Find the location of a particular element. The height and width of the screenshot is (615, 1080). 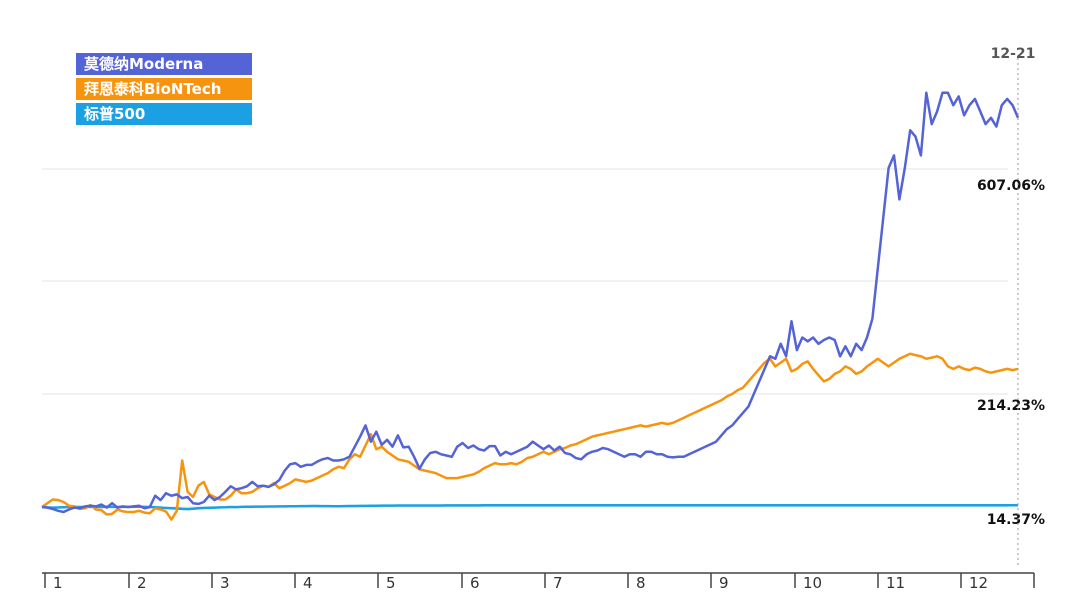

x-tick-label: 11 is located at coordinates (895, 583).